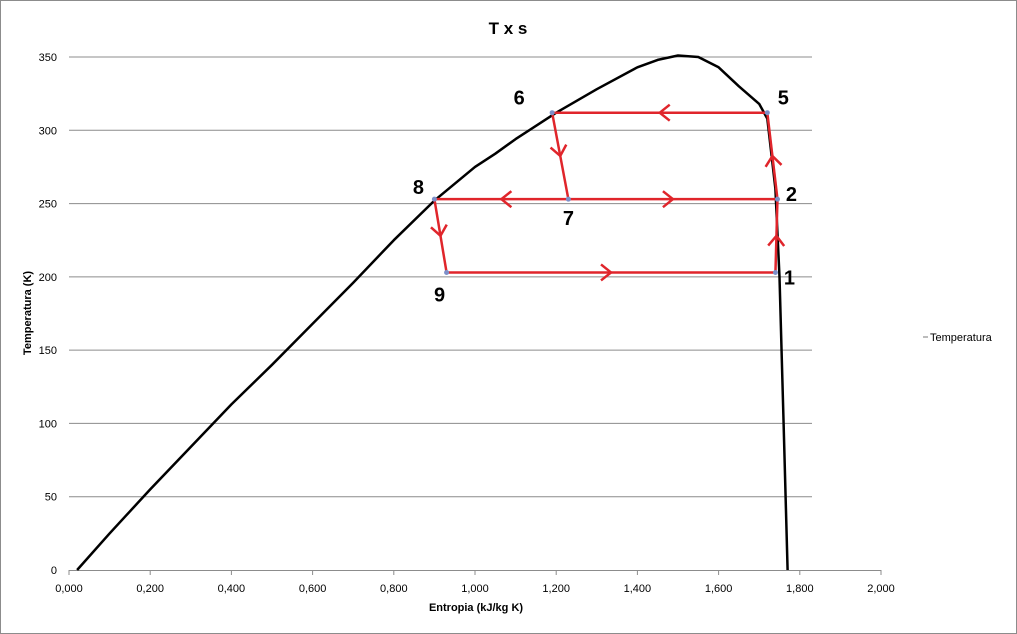 This screenshot has height=634, width=1017. What do you see at coordinates (439, 295) in the screenshot?
I see `state-label-9: 9` at bounding box center [439, 295].